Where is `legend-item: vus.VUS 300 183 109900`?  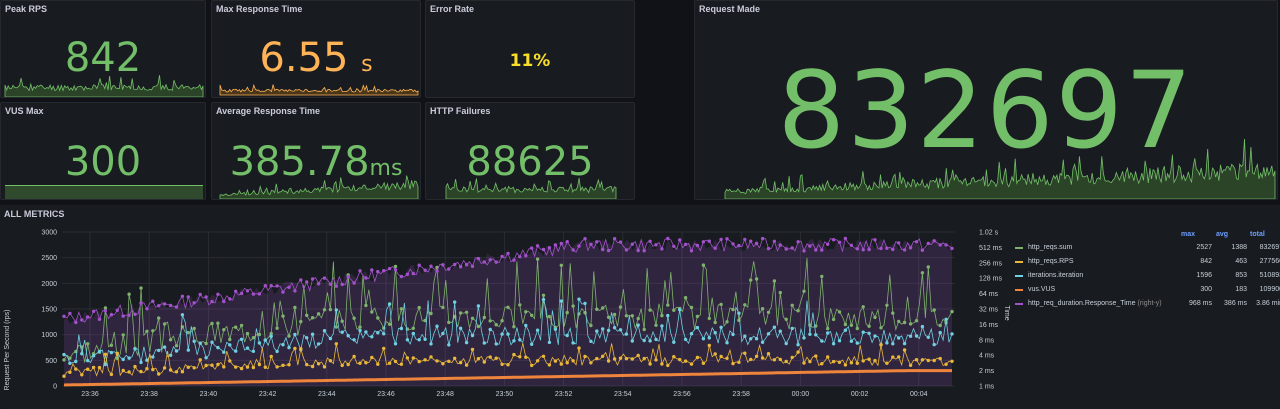
legend-item: vus.VUS 300 183 109900 is located at coordinates (1147, 290).